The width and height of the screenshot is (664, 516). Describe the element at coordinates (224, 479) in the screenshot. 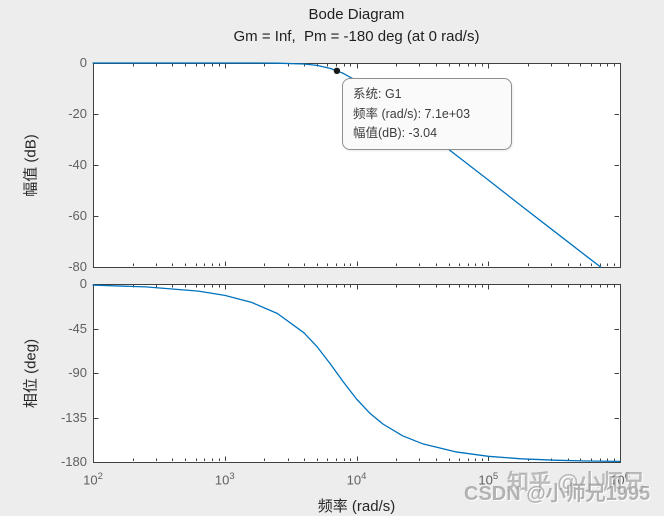

I see `x-tick-label: 10³` at that location.